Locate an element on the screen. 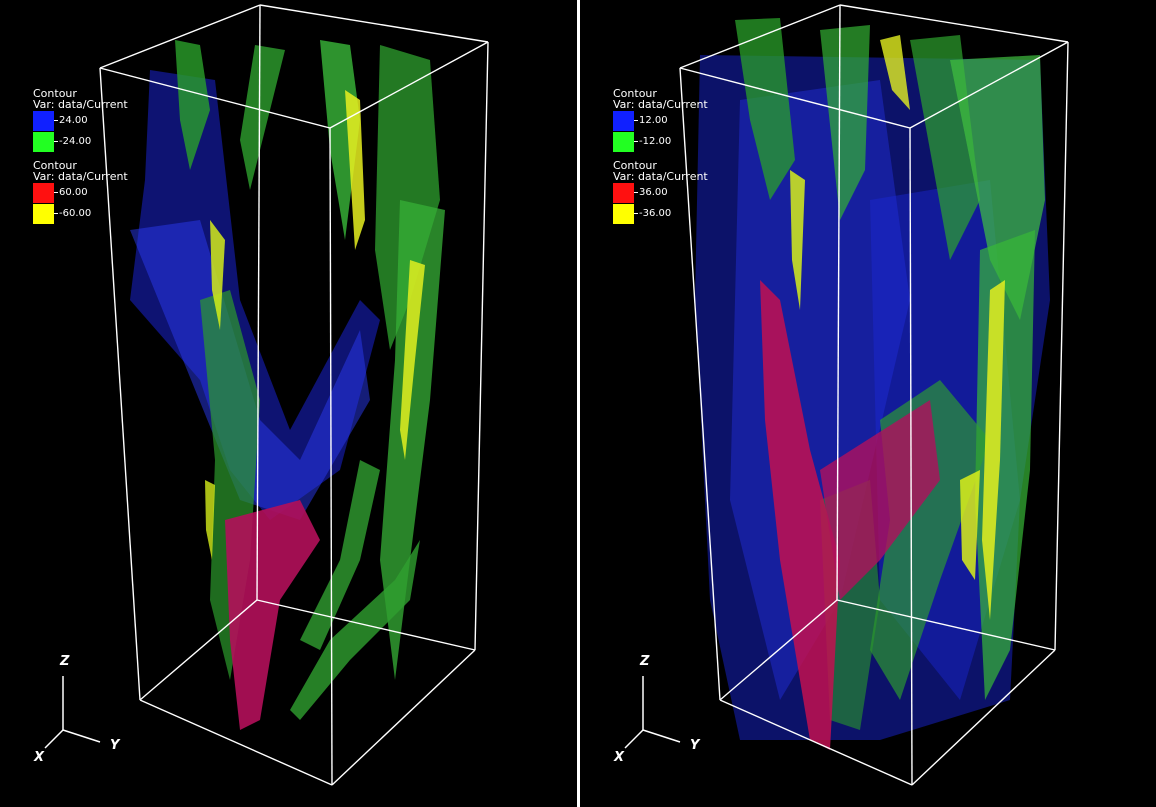 The width and height of the screenshot is (1156, 807). legend-value: -12.00 is located at coordinates (655, 141).